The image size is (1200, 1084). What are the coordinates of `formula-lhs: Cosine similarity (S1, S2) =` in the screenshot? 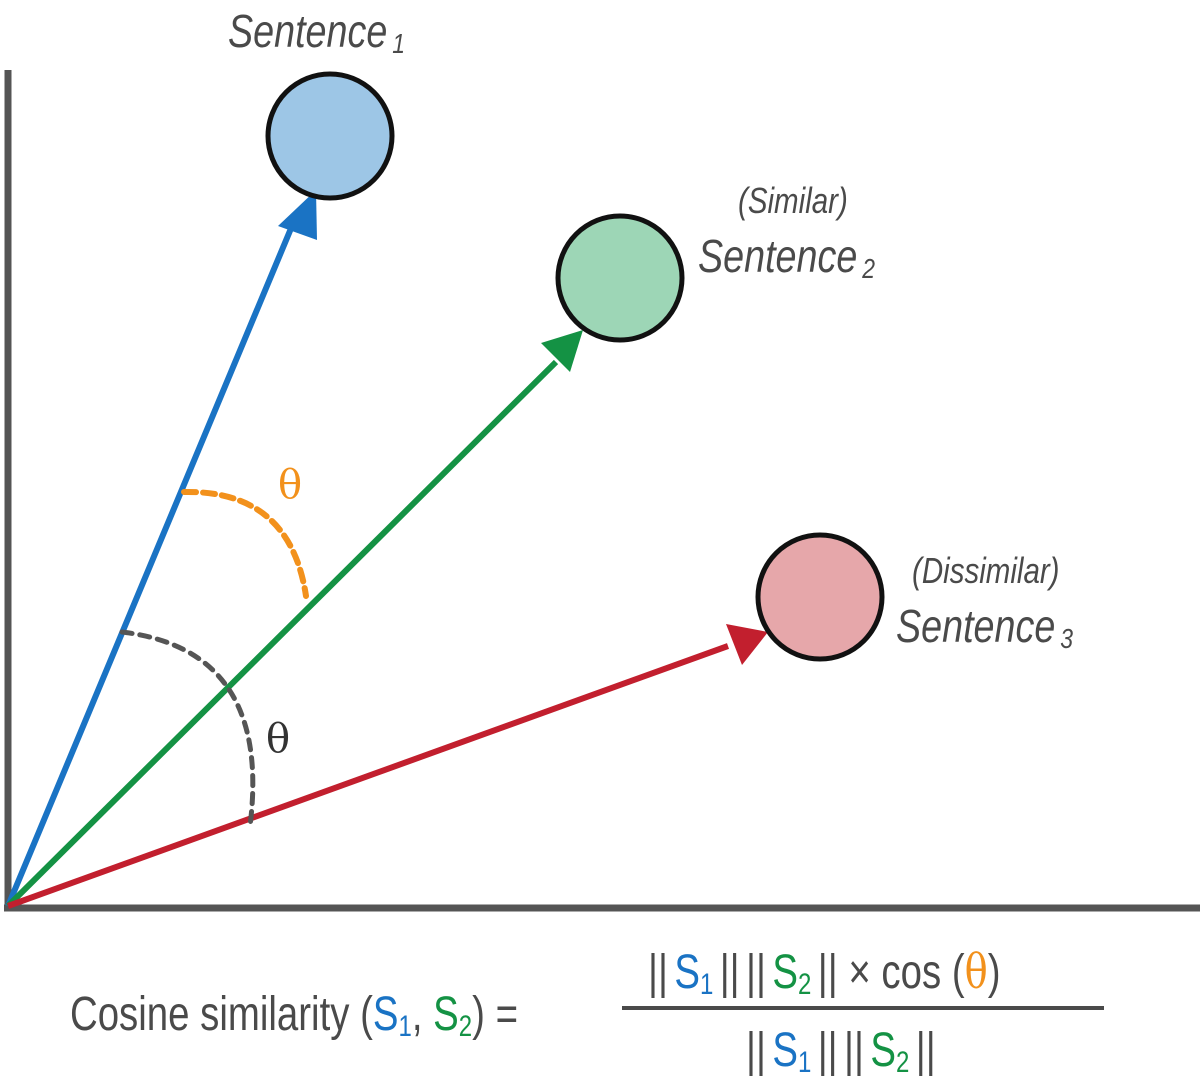 It's located at (294, 1015).